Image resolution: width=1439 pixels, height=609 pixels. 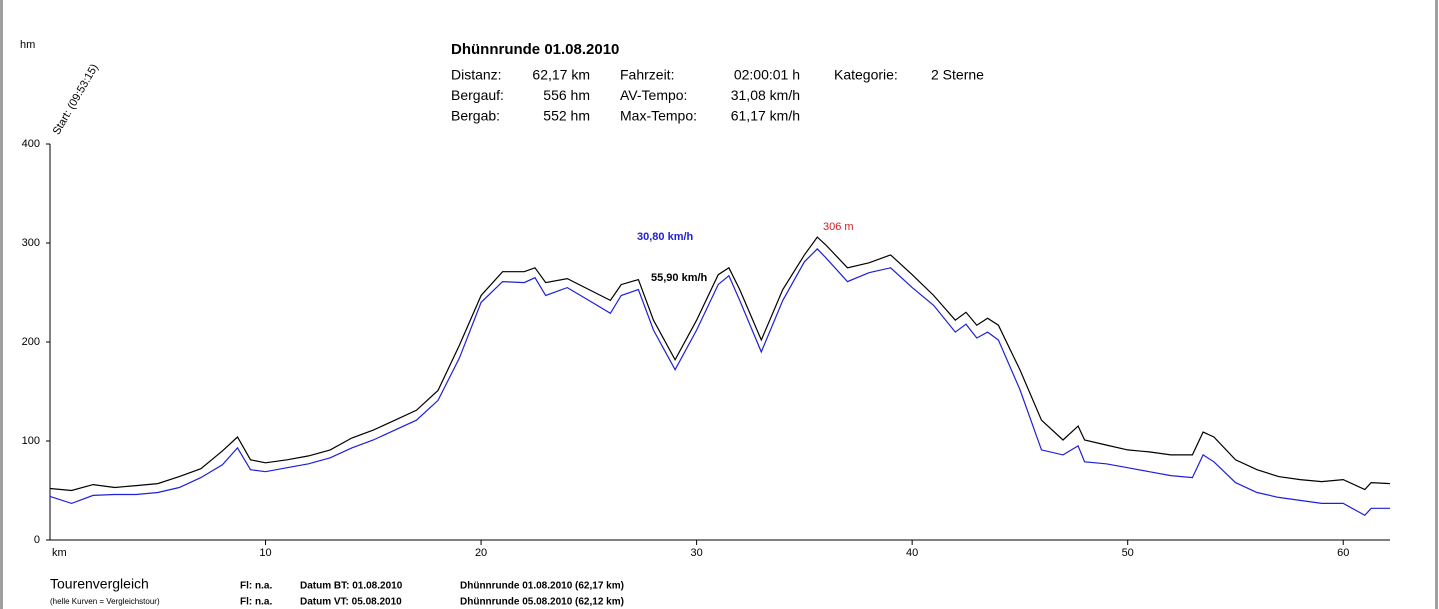 I want to click on stat-text: 2 Sterne, so click(x=957, y=75).